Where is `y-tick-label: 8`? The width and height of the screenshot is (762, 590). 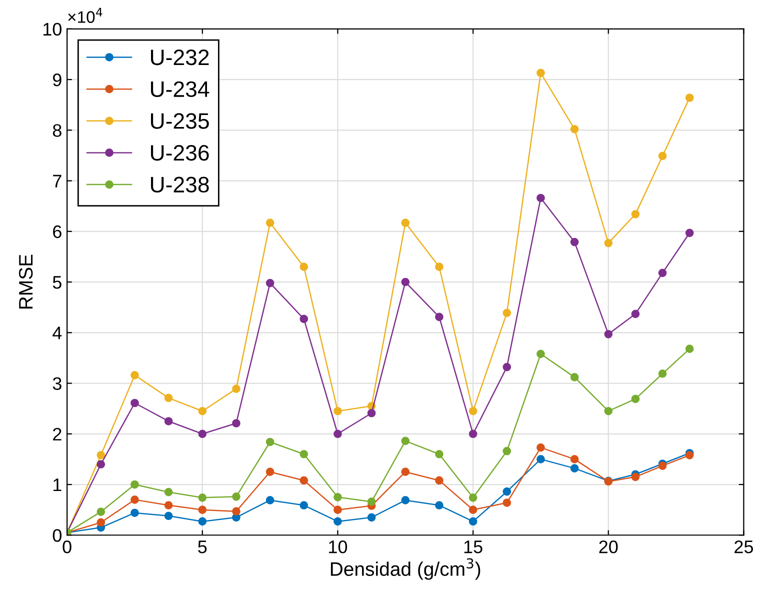 y-tick-label: 8 is located at coordinates (57, 130).